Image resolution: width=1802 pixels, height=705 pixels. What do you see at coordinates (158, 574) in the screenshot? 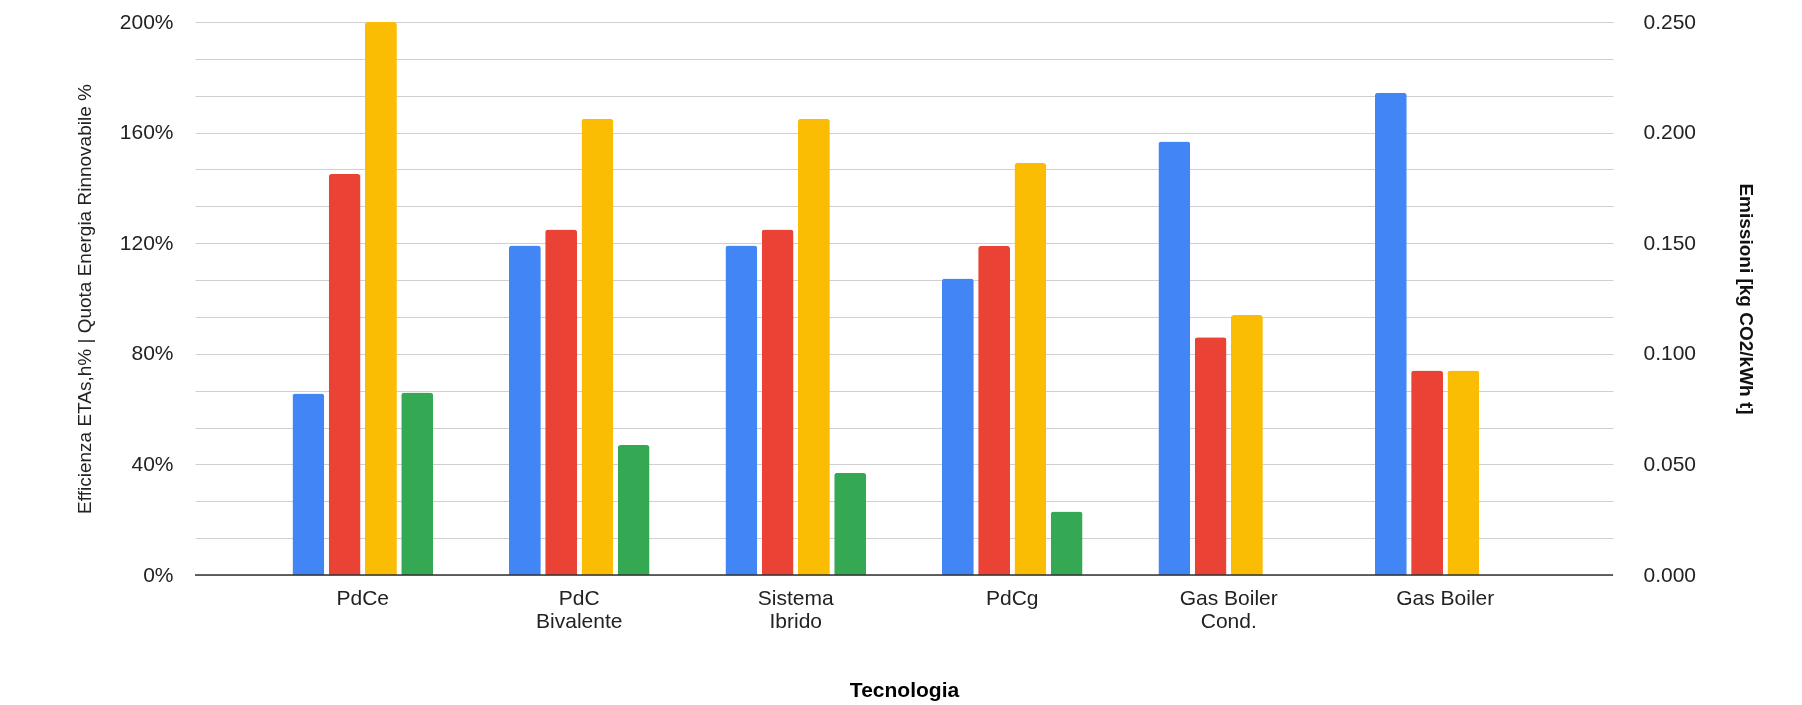
I see `y-tick-label: 0%` at bounding box center [158, 574].